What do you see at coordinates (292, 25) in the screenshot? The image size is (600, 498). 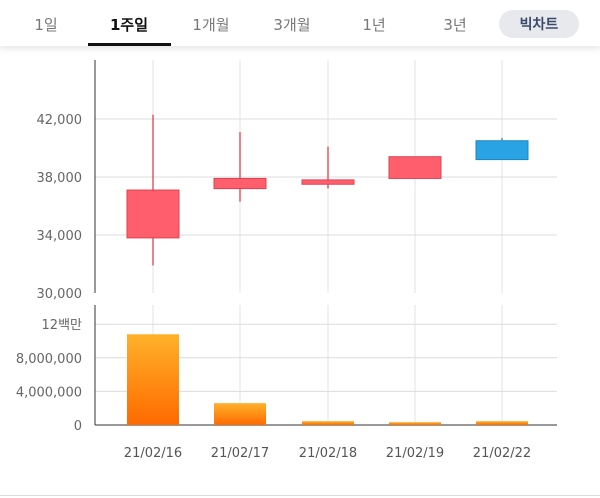 I see `tab-3months: 3개월` at bounding box center [292, 25].